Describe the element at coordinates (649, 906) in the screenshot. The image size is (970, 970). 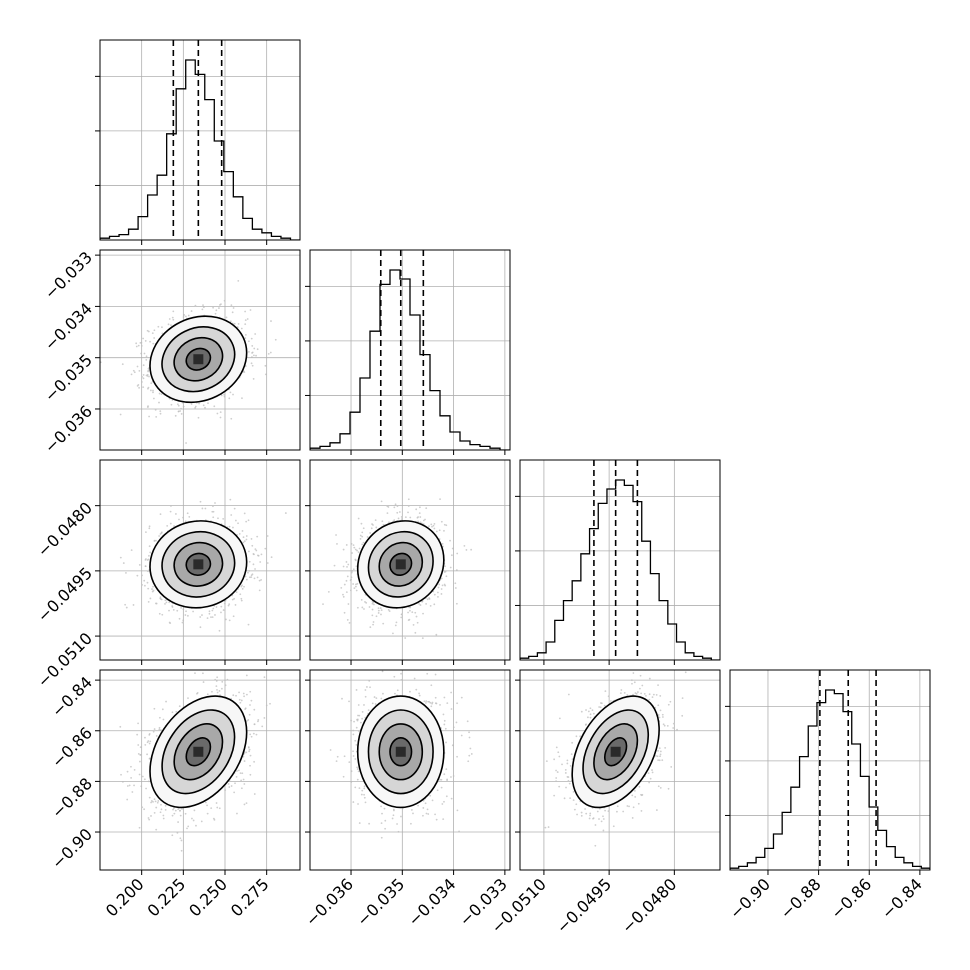
I see `x-tick-label: −0.0480` at that location.